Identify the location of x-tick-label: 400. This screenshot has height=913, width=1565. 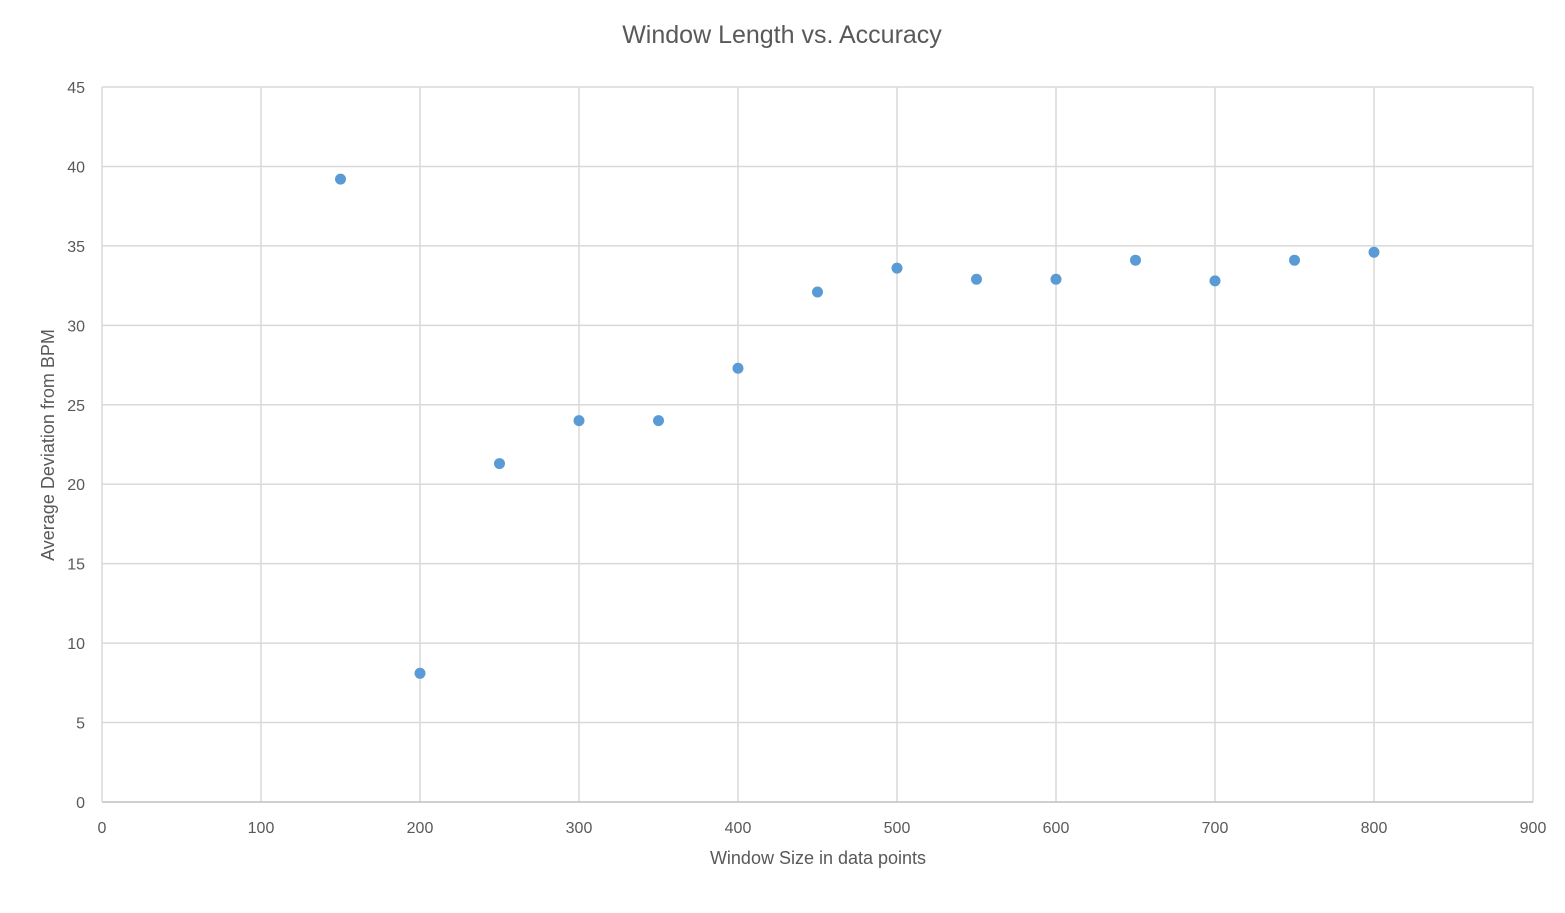
(738, 828).